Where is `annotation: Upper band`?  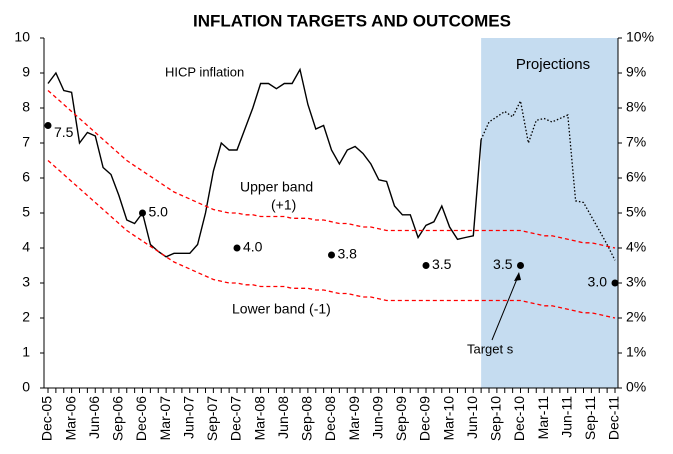
annotation: Upper band is located at coordinates (276, 187).